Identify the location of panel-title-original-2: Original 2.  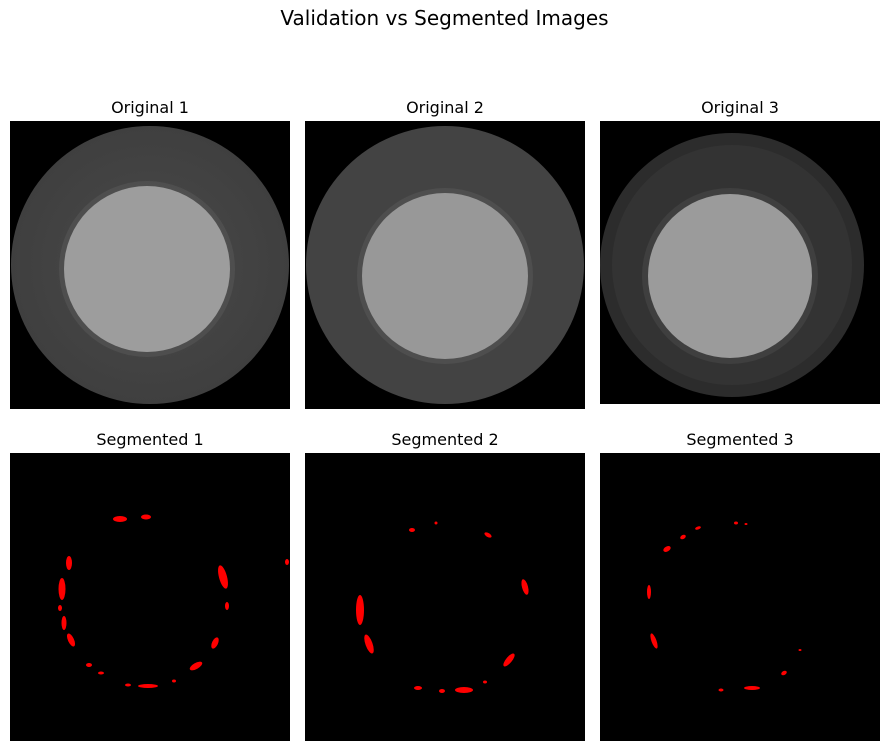
(445, 107).